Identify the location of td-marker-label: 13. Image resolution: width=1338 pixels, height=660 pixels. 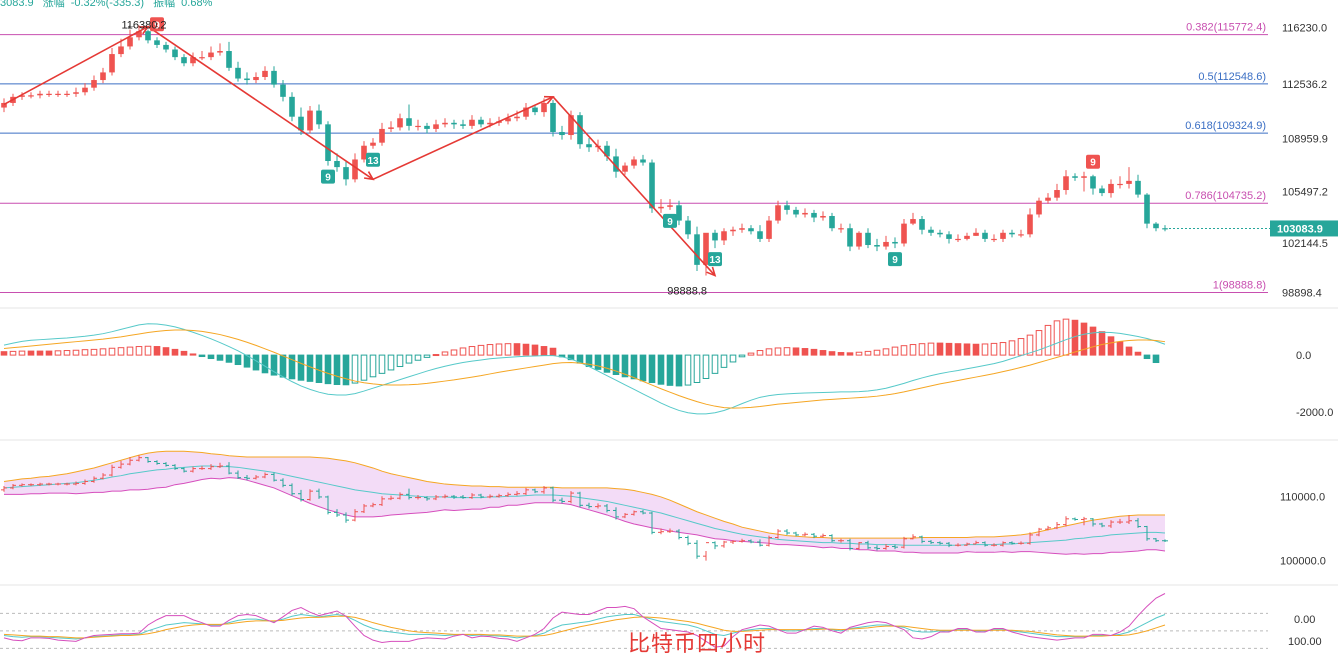
(715, 260).